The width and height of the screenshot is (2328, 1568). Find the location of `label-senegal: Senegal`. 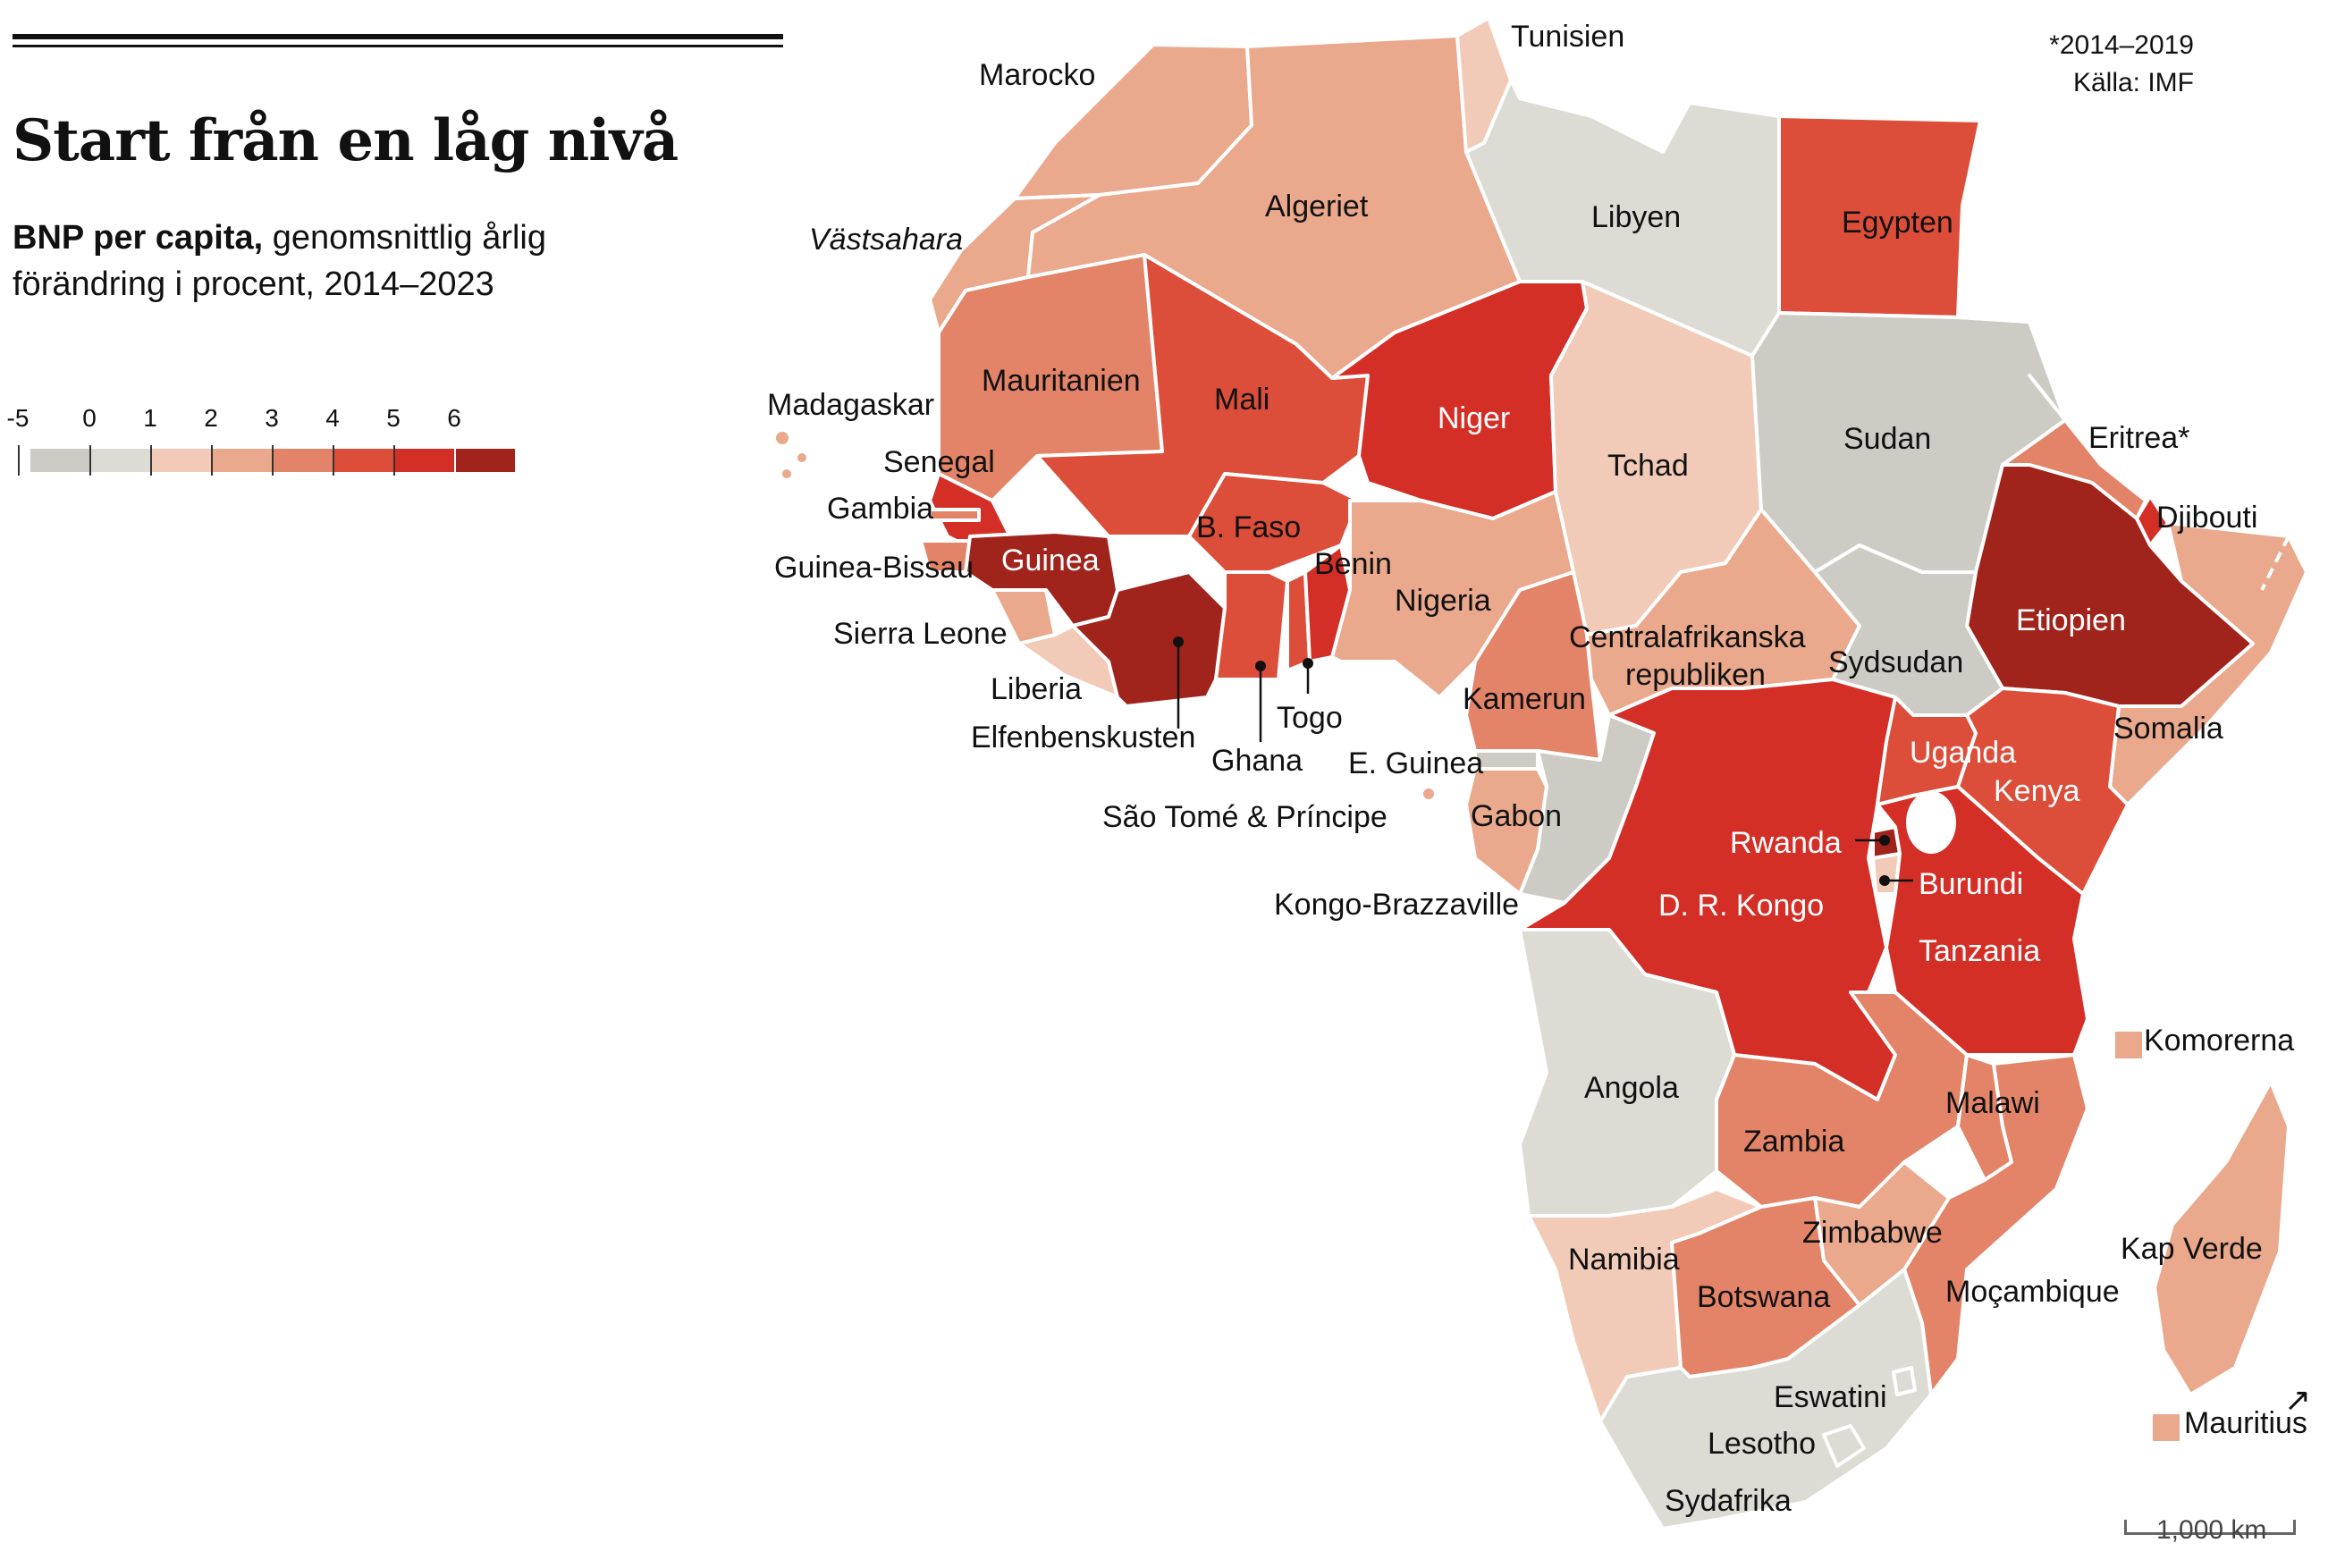

label-senegal: Senegal is located at coordinates (939, 462).